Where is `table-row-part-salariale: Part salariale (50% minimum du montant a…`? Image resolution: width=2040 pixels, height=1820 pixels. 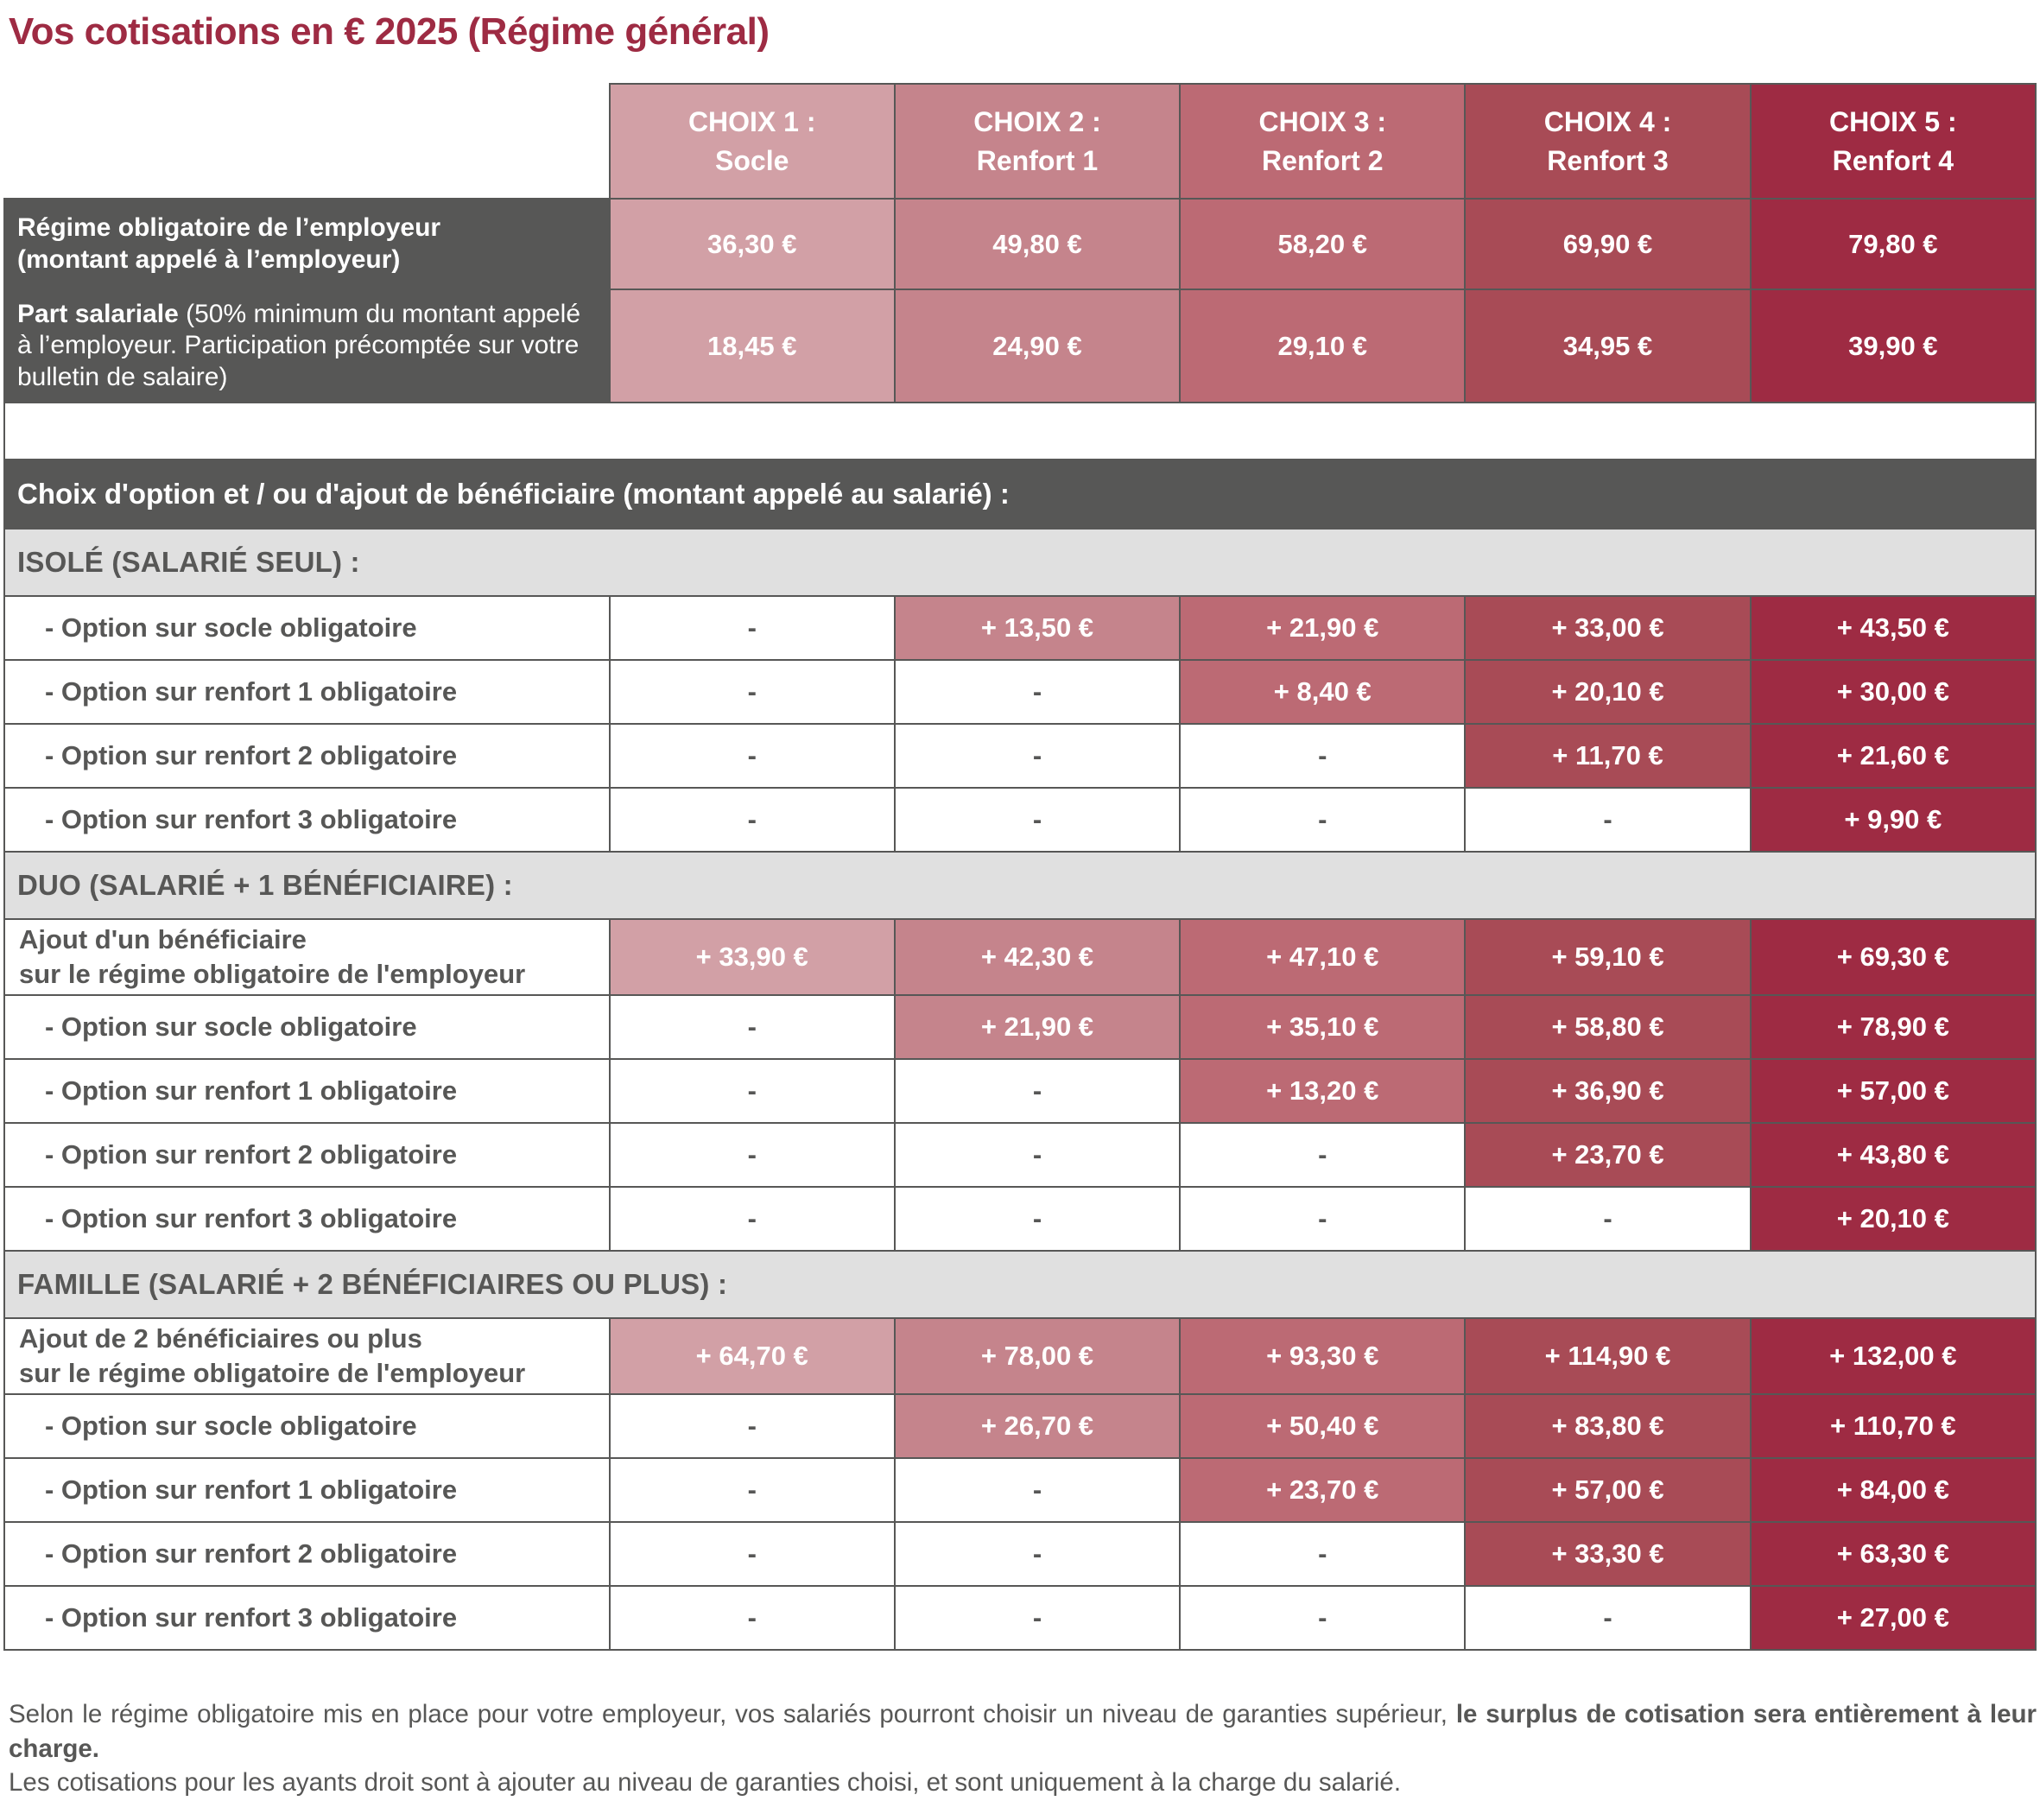 table-row-part-salariale: Part salariale (50% minimum du montant a… is located at coordinates (1020, 346).